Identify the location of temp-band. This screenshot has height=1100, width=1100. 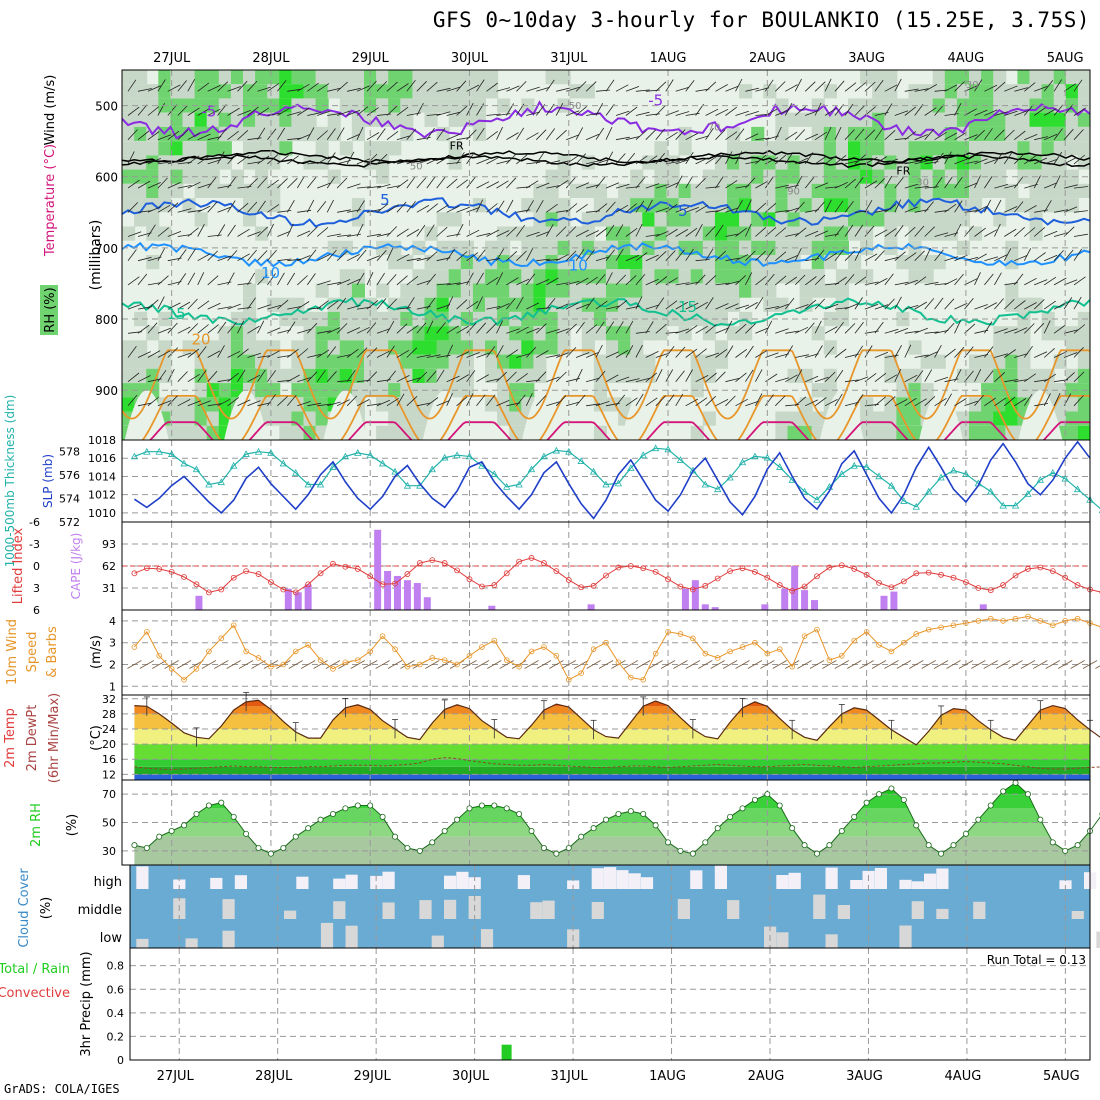
(612, 770).